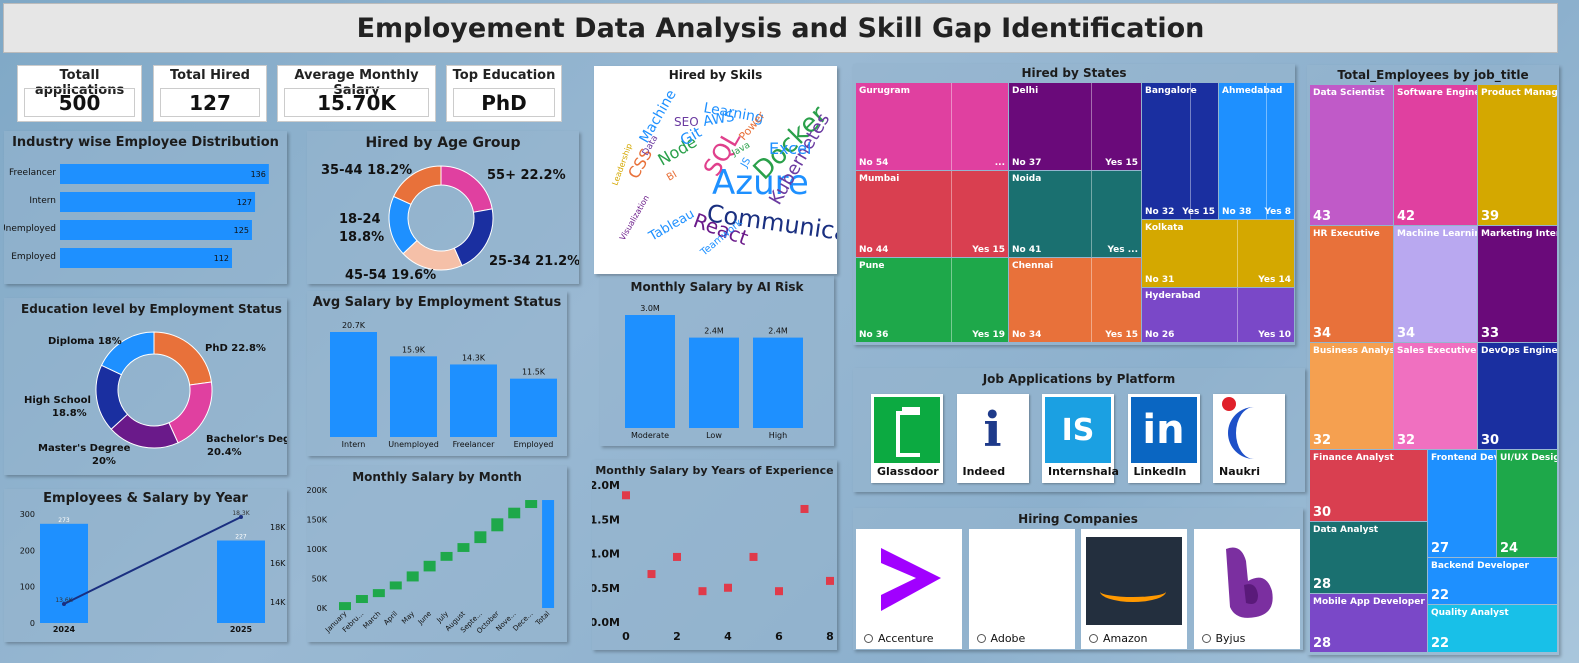 This screenshot has width=1579, height=663. Describe the element at coordinates (1322, 216) in the screenshot. I see `job-title-count: 43` at that location.